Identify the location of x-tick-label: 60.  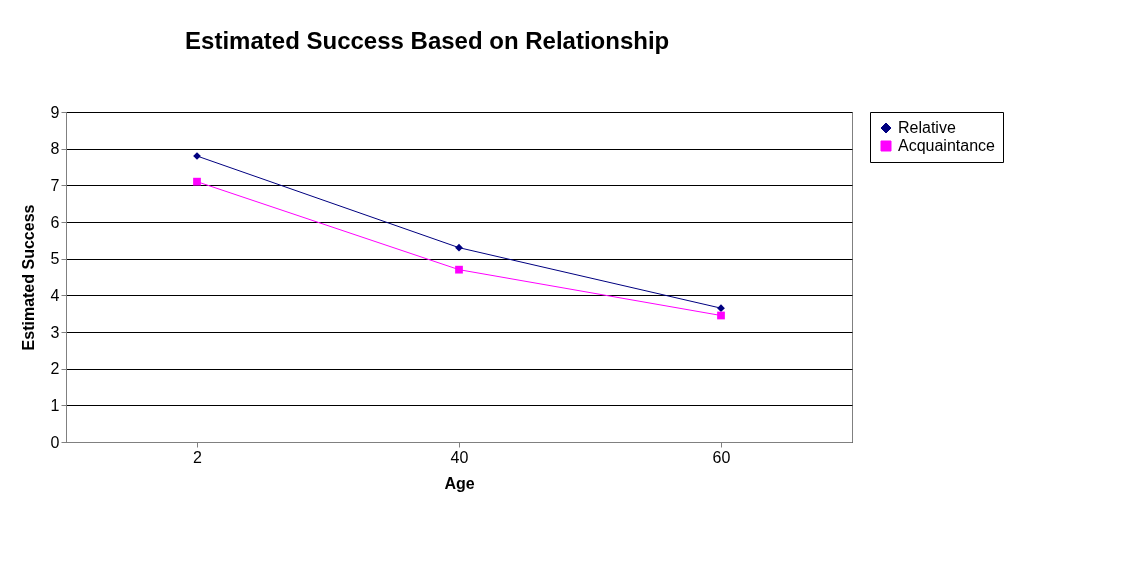
(721, 457).